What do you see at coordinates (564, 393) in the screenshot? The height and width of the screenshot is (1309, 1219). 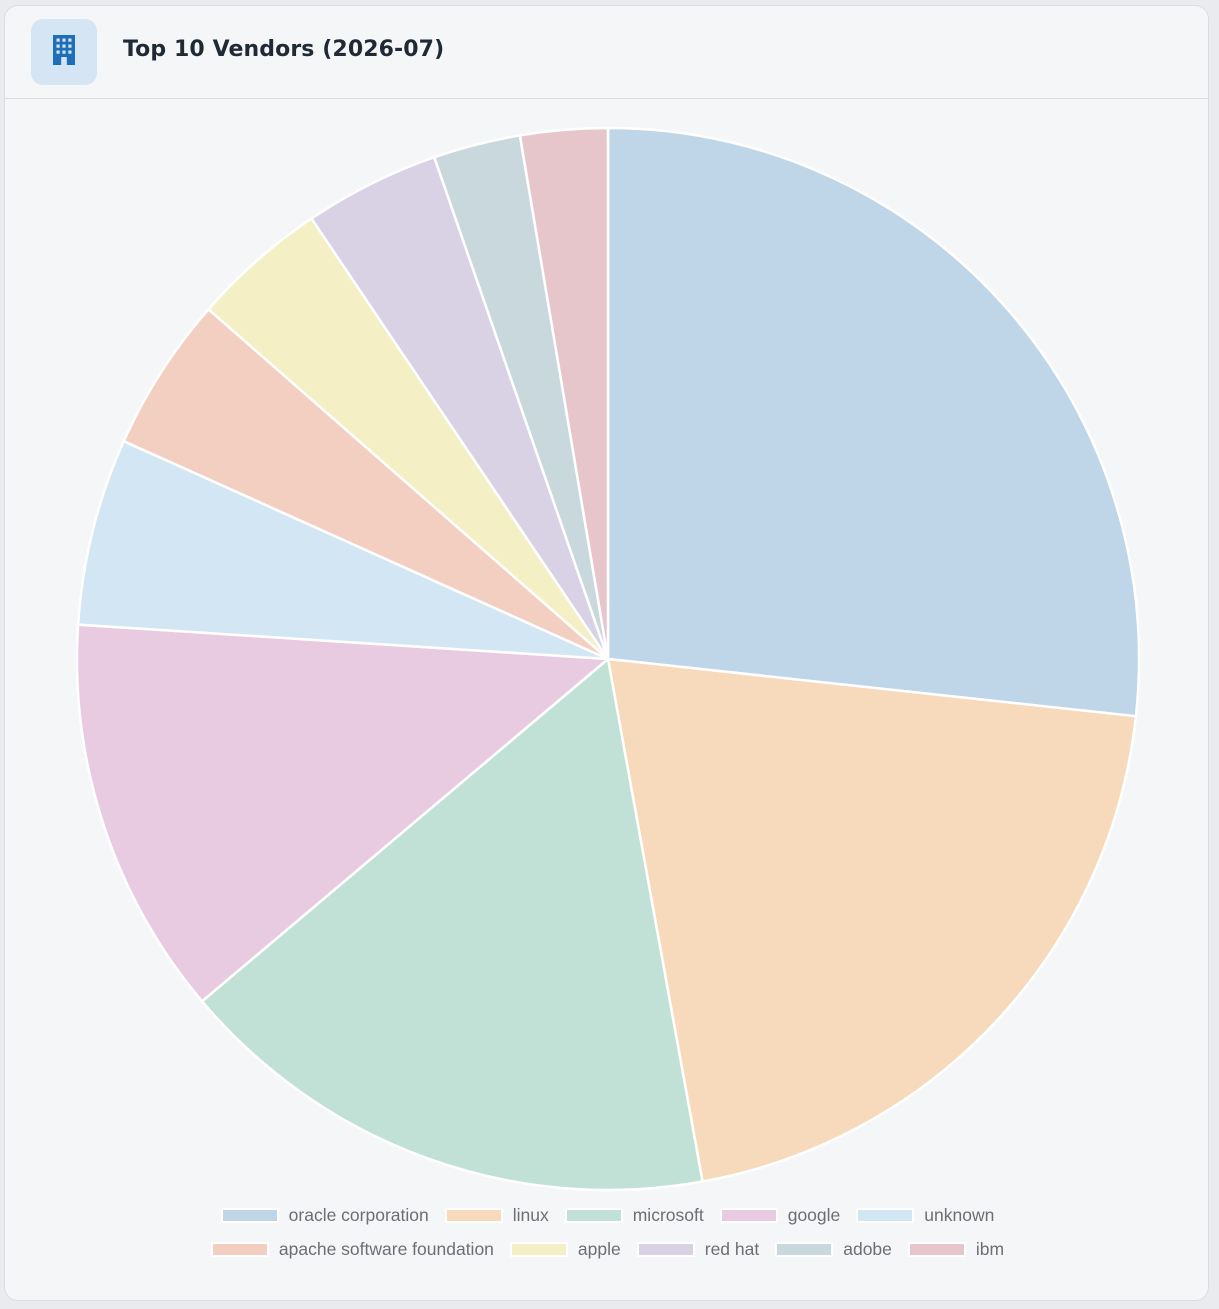 I see `pie-slice-ibm` at bounding box center [564, 393].